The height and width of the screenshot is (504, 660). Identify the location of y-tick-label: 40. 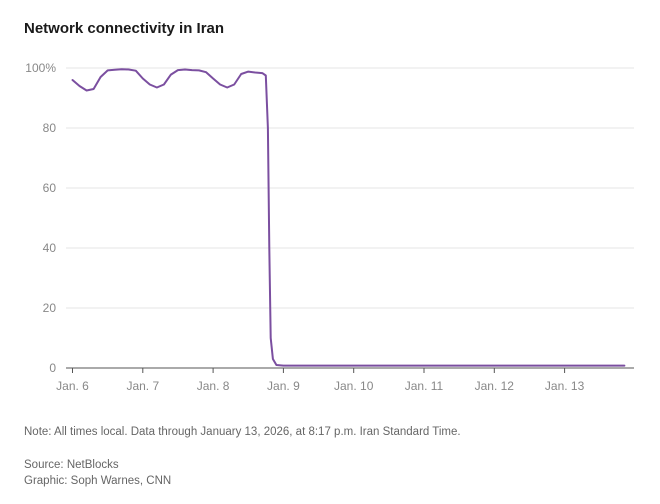
(50, 248).